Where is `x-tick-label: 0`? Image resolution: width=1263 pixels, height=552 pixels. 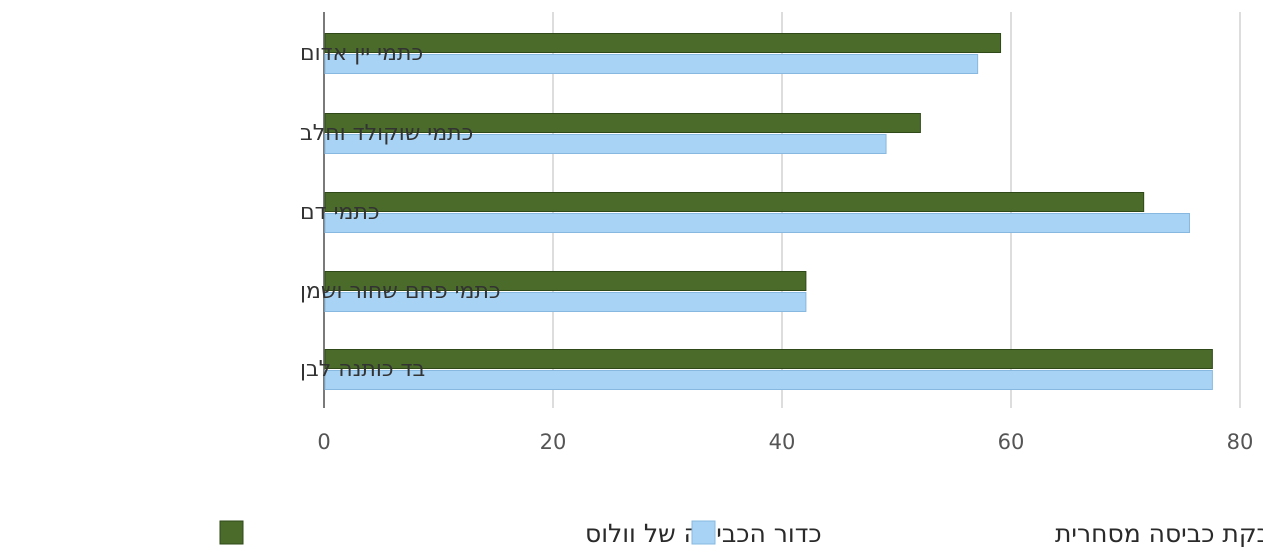
x-tick-label: 0 is located at coordinates (323, 442).